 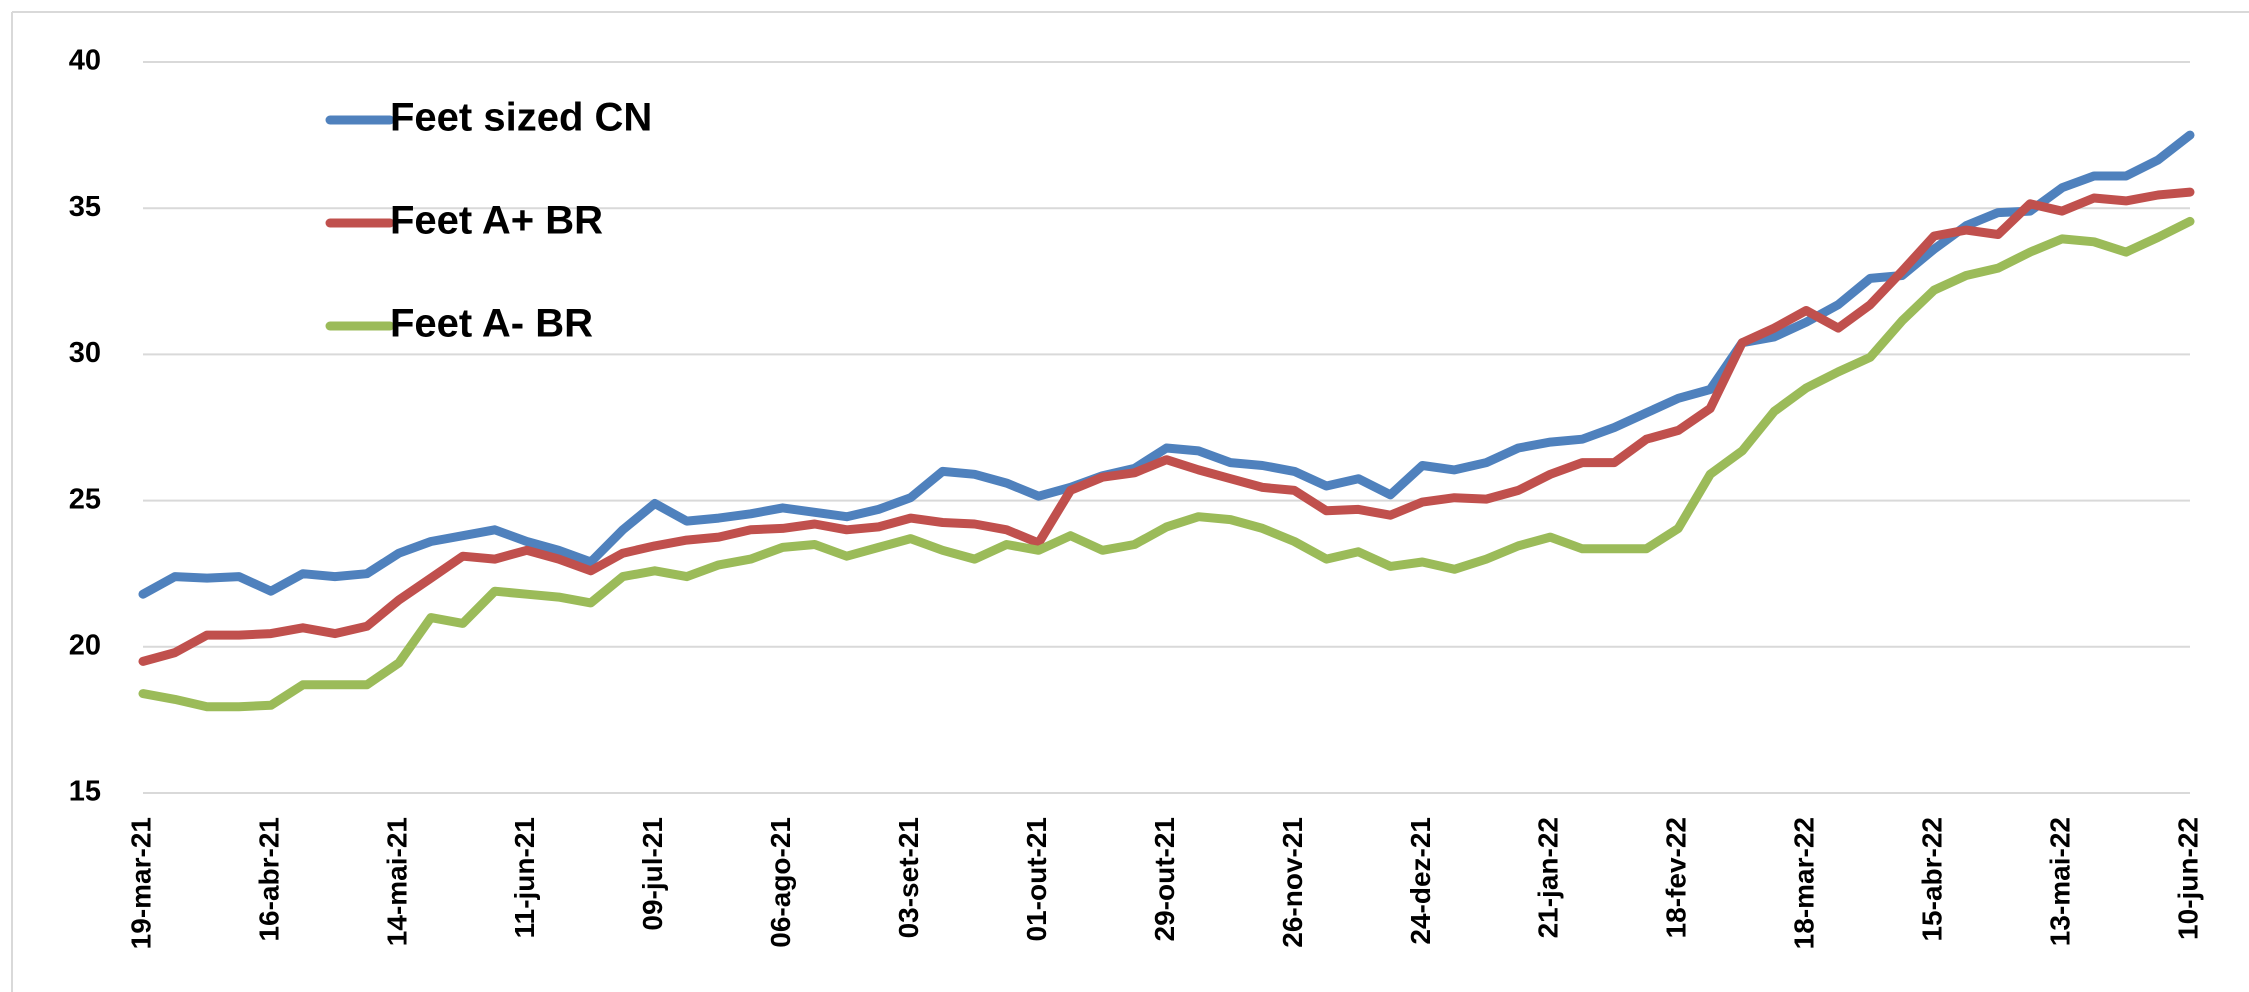 What do you see at coordinates (85, 353) in the screenshot?
I see `y-tick-label: 30` at bounding box center [85, 353].